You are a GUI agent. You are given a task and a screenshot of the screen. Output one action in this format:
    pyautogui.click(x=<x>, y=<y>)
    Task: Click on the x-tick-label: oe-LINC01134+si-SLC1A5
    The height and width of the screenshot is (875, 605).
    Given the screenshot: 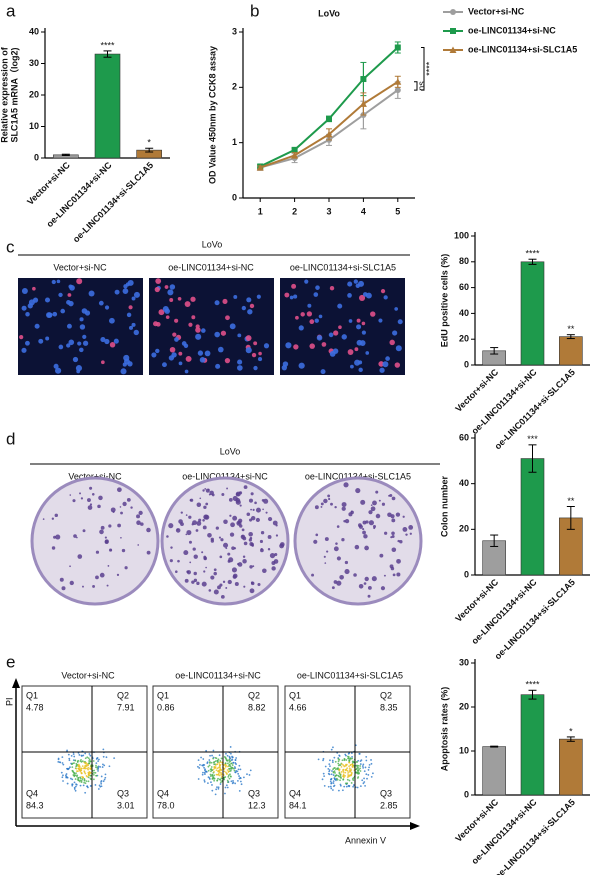 What is the action you would take?
    pyautogui.click(x=535, y=619)
    